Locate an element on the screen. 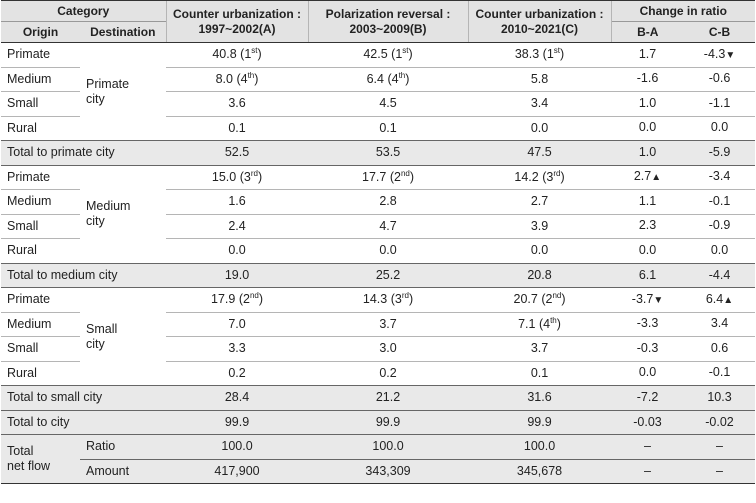 Image resolution: width=756 pixels, height=503 pixels. header-col-a-line1: Counter urbanization : is located at coordinates (237, 13).